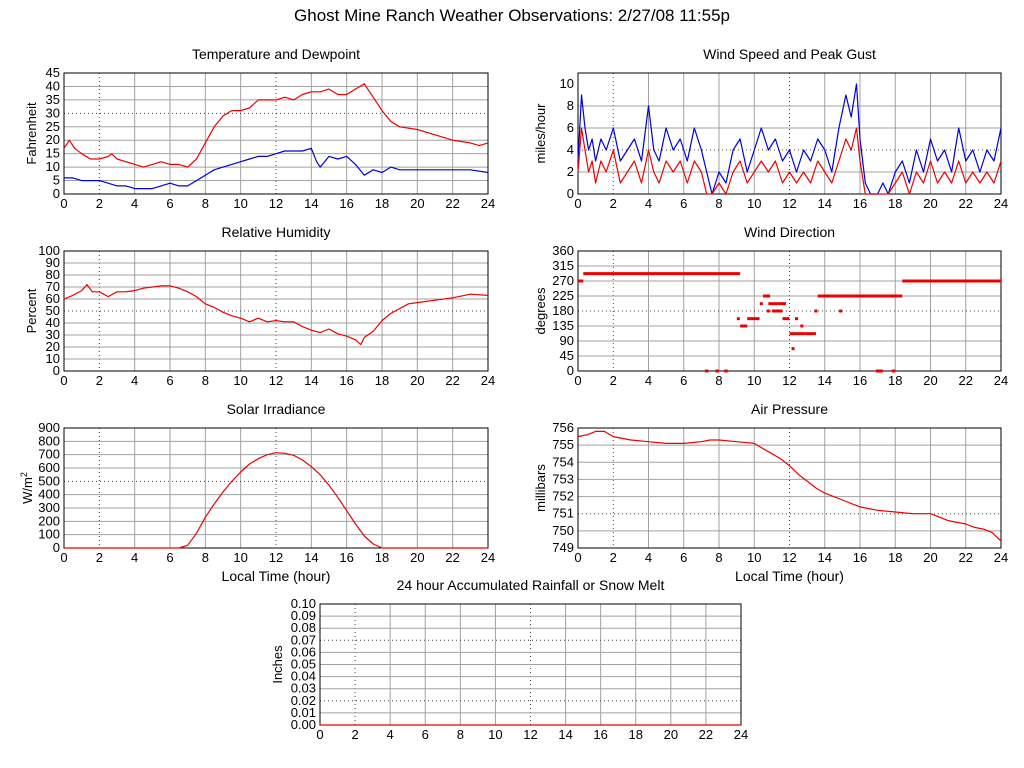 Image resolution: width=1024 pixels, height=768 pixels. I want to click on pressure-title: Air Pressure, so click(789, 409).